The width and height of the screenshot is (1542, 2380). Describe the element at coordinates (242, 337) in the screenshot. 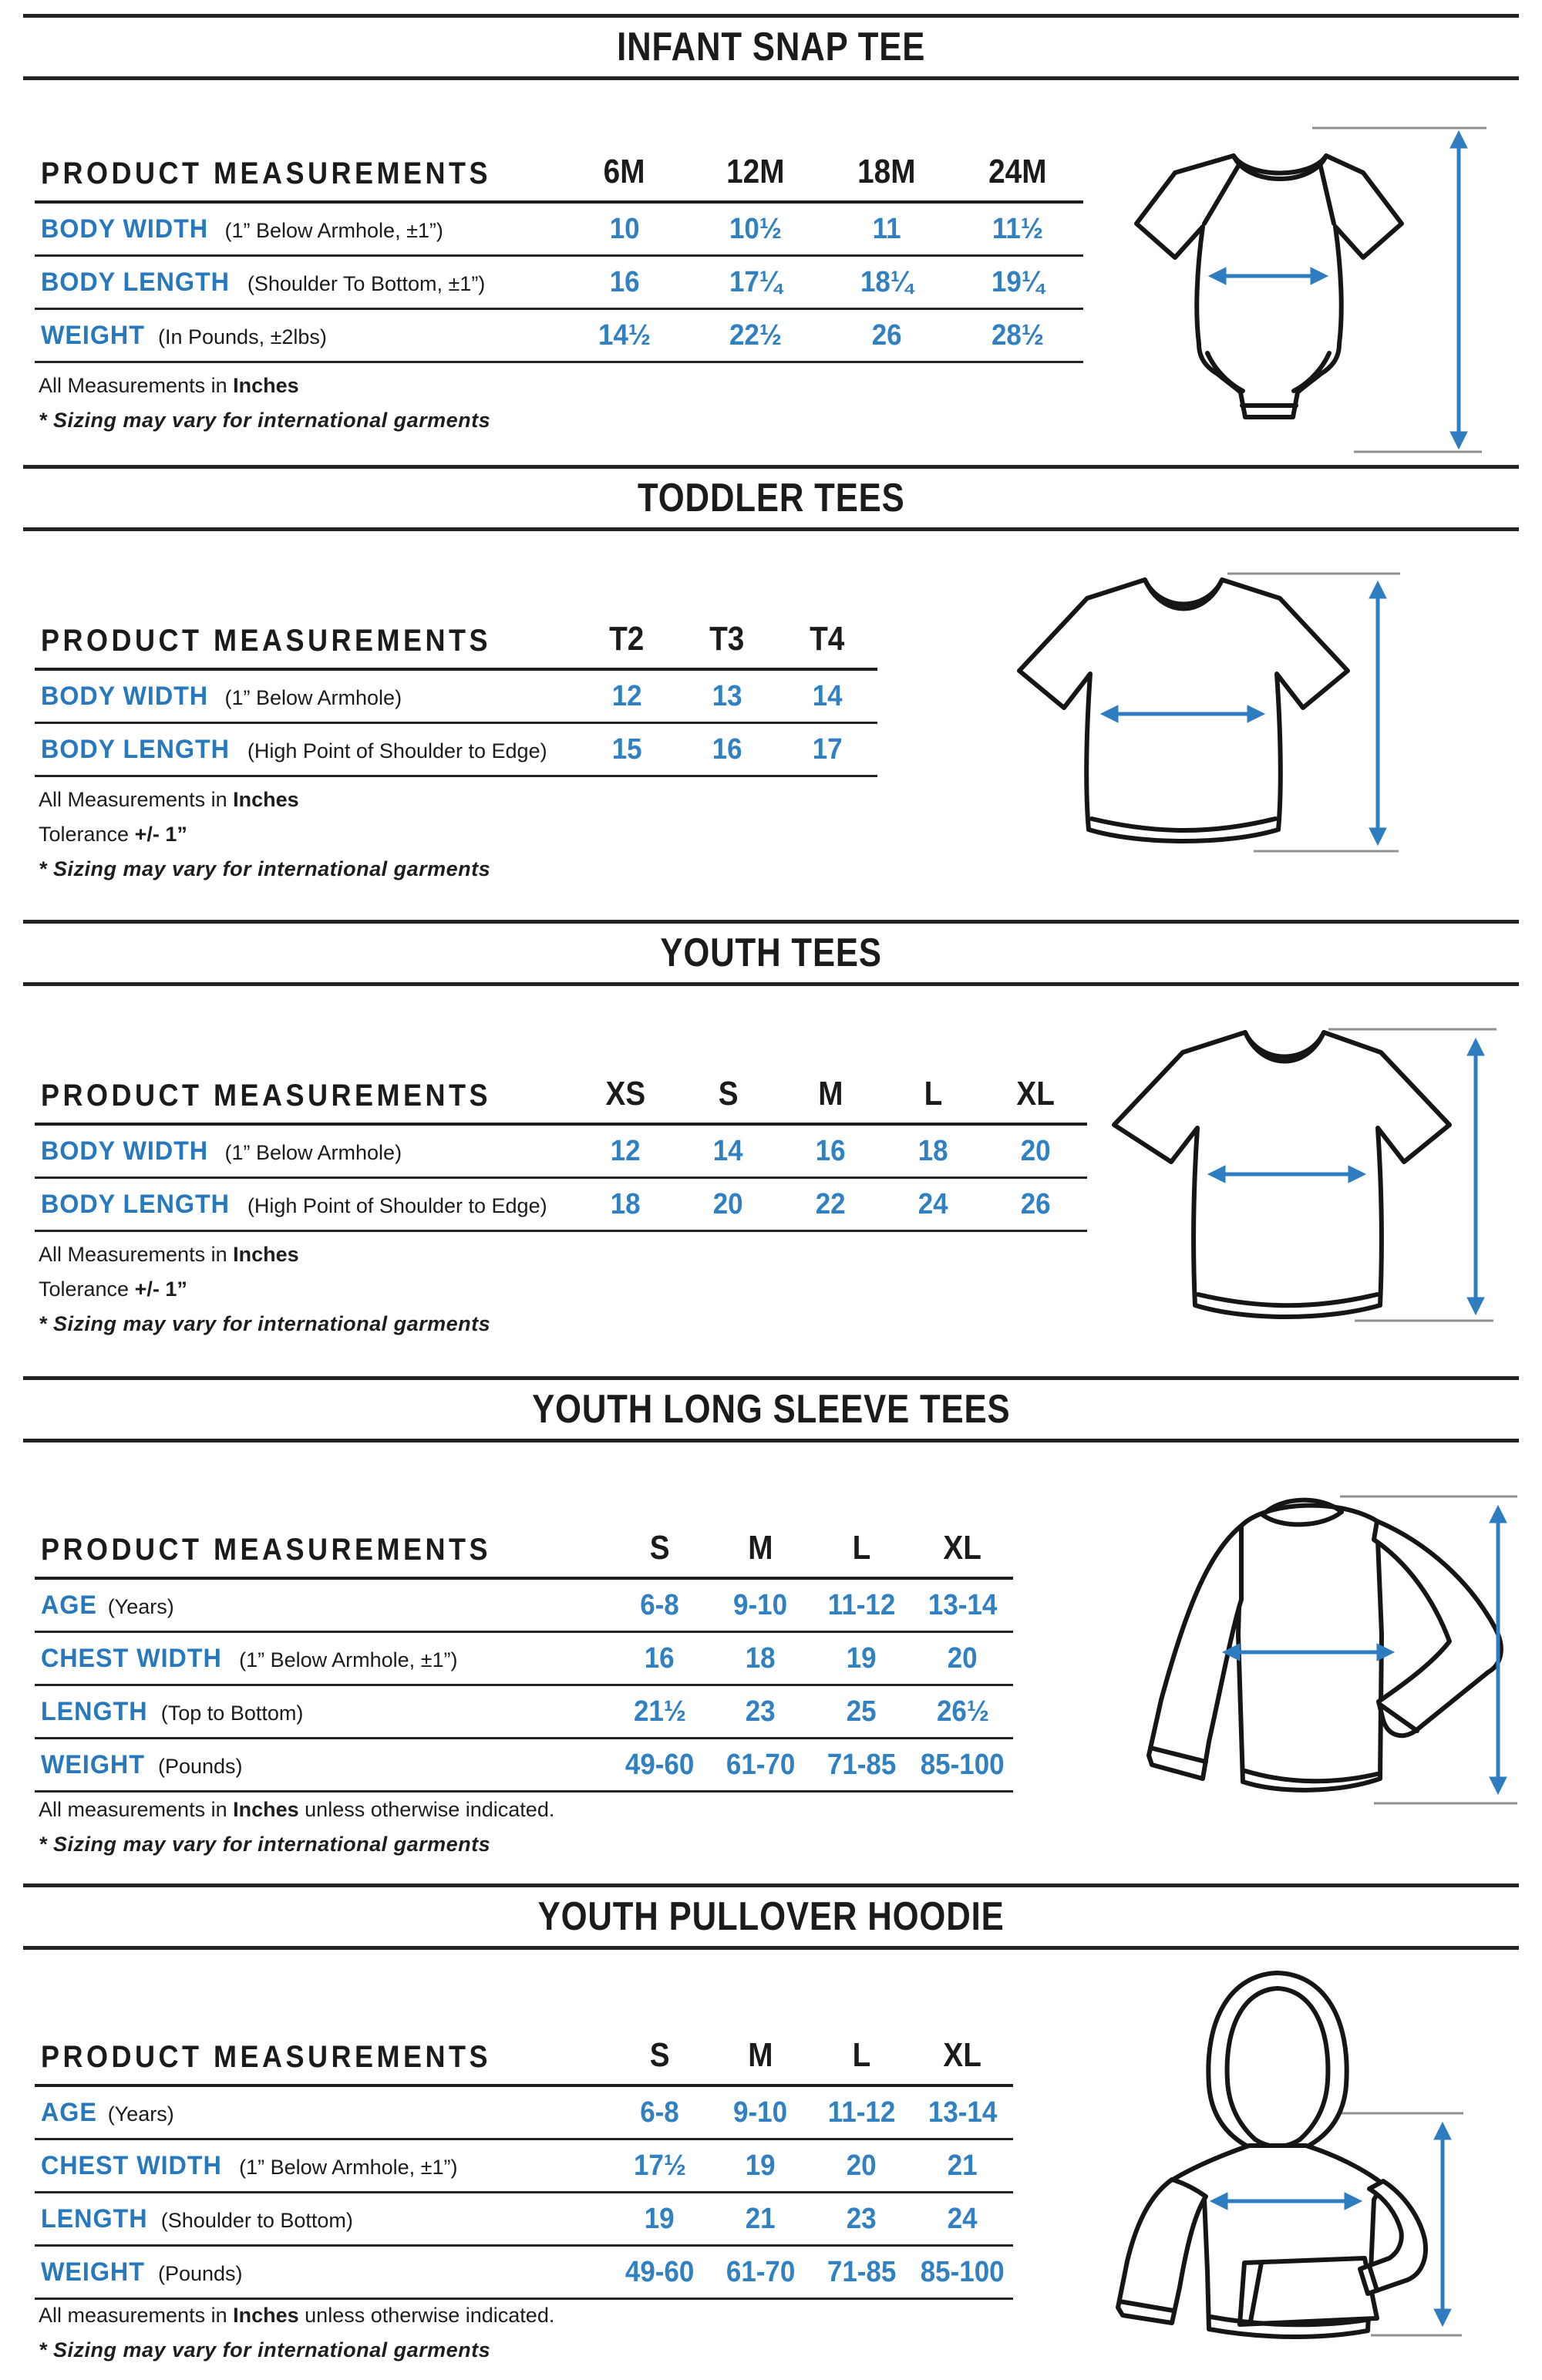

I see `row-desc: (In Pounds, ±2lbs)` at that location.